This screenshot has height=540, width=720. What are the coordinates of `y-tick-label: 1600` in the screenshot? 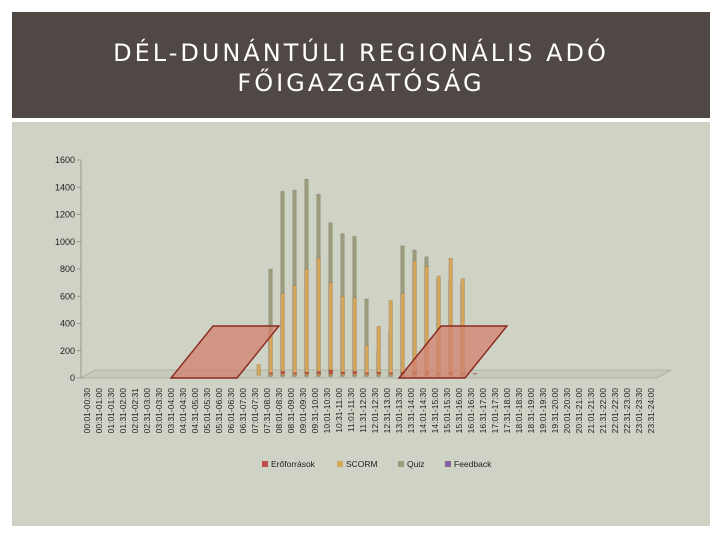 It's located at (65, 160).